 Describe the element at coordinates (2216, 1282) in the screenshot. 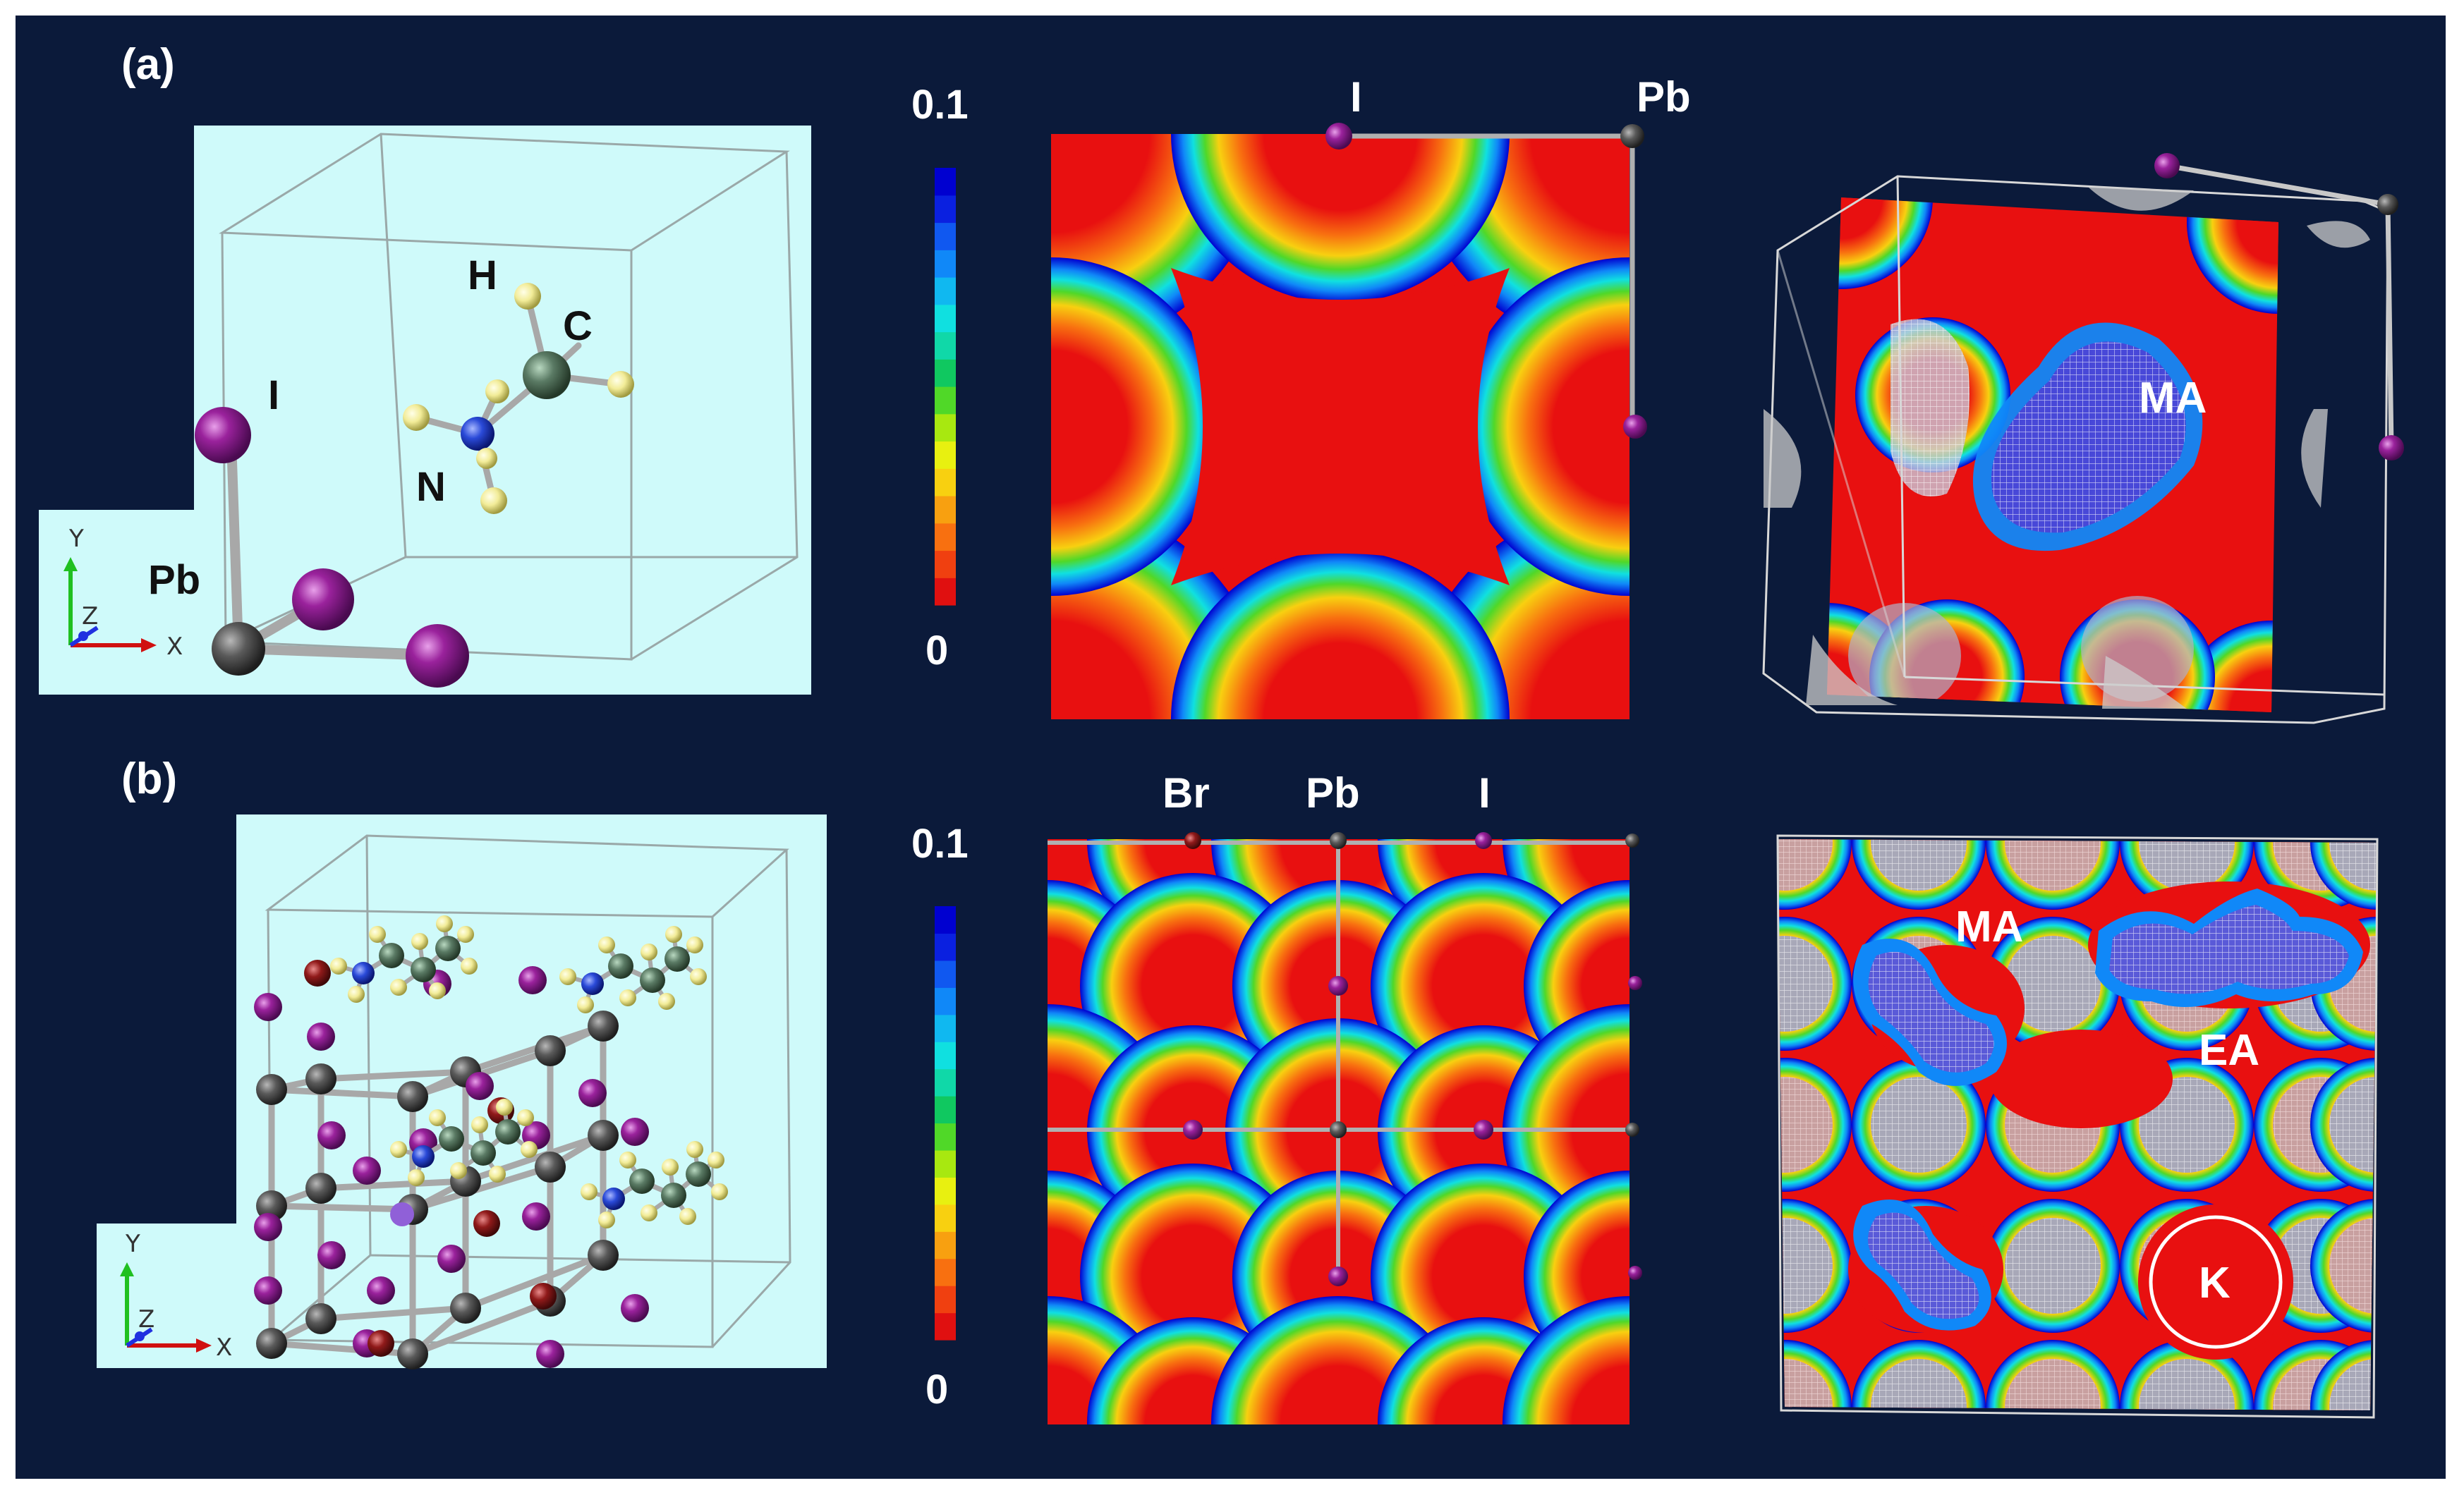

I see `k-marker-ring` at that location.